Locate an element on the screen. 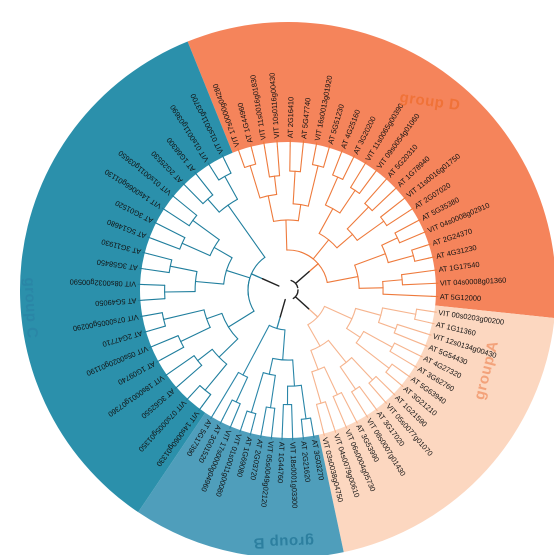 The image size is (554, 555). root-node is located at coordinates (288, 290).